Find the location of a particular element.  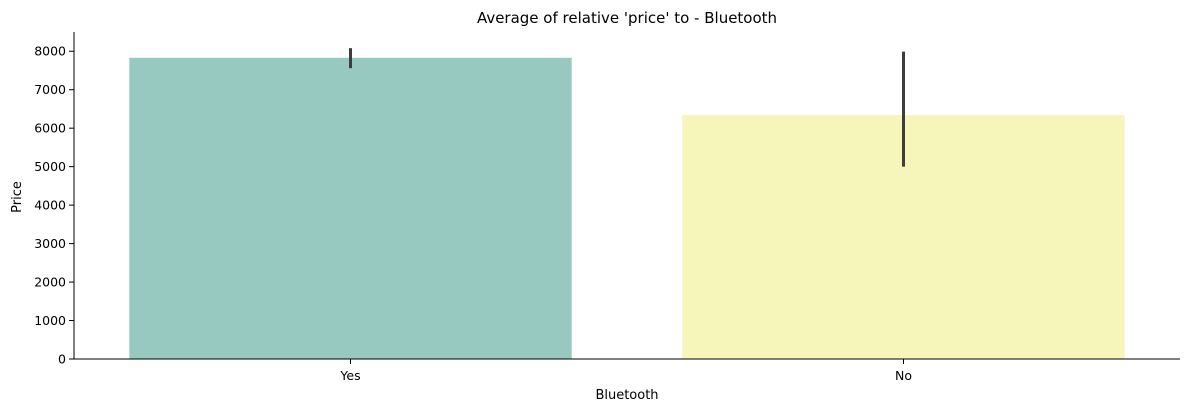

y-tick-label: 8000 is located at coordinates (50, 51).